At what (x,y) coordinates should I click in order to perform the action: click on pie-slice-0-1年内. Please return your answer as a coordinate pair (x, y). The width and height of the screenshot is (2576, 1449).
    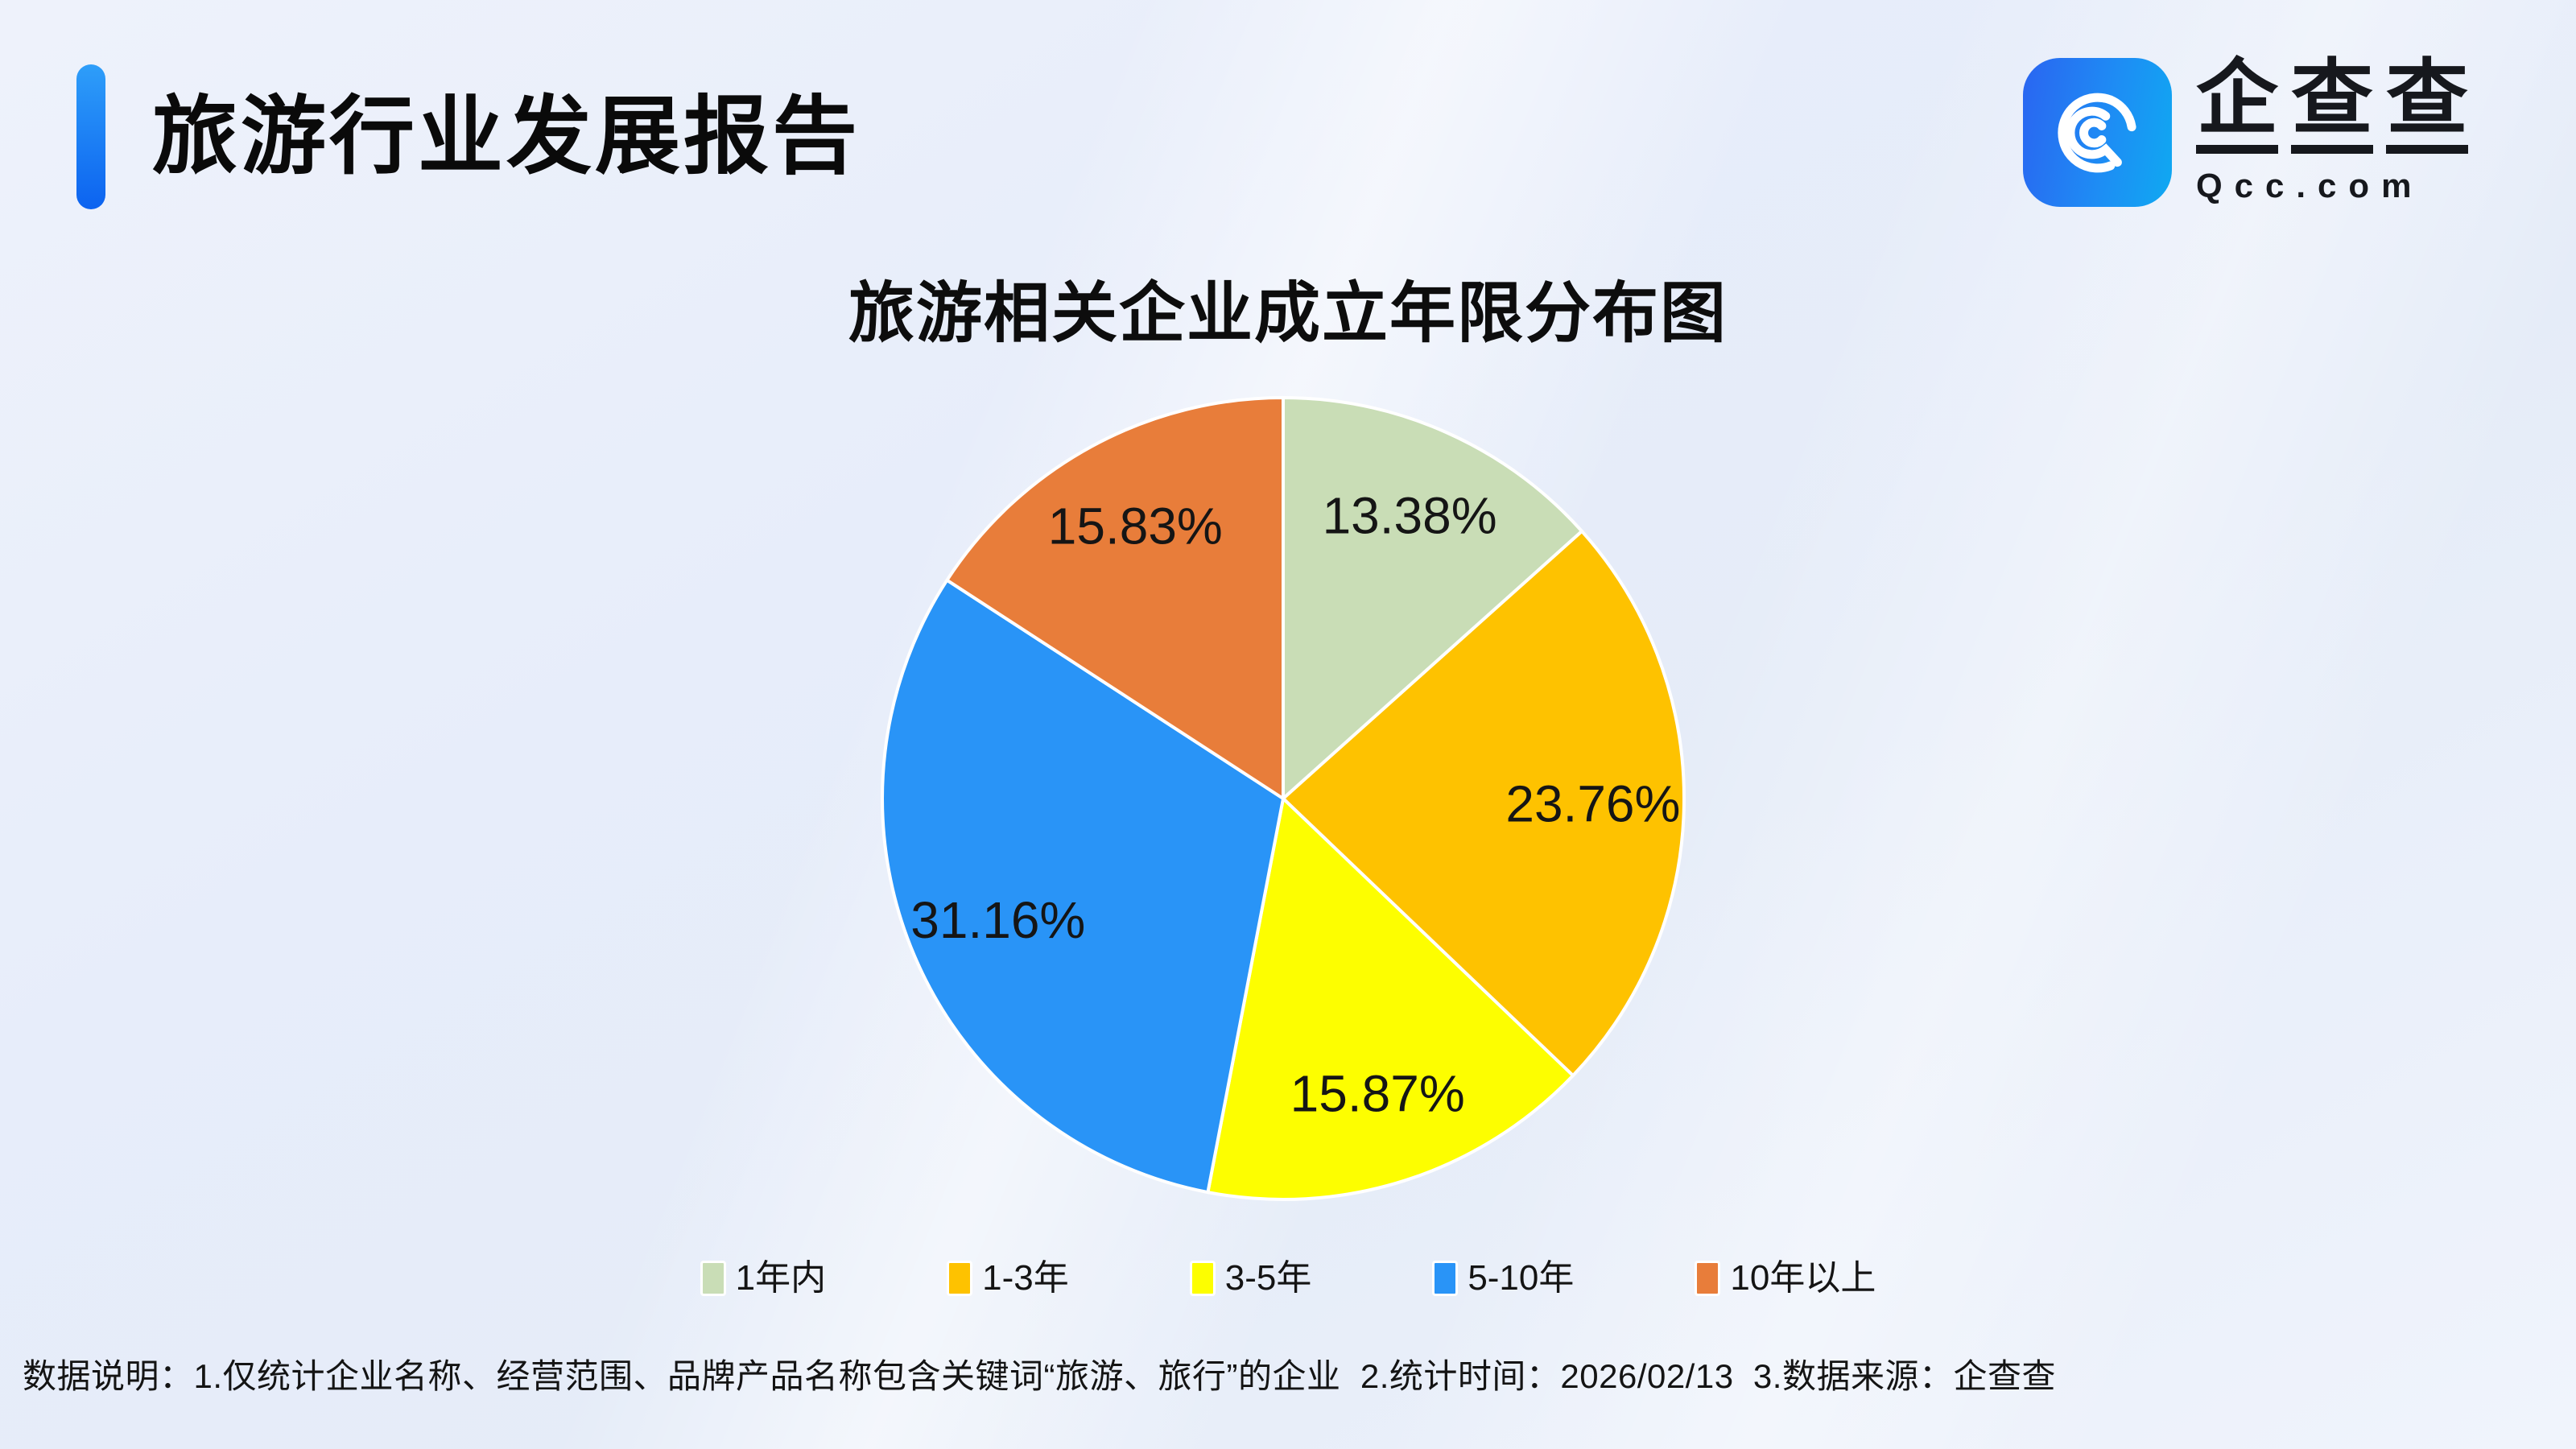
    Looking at the image, I should click on (1433, 598).